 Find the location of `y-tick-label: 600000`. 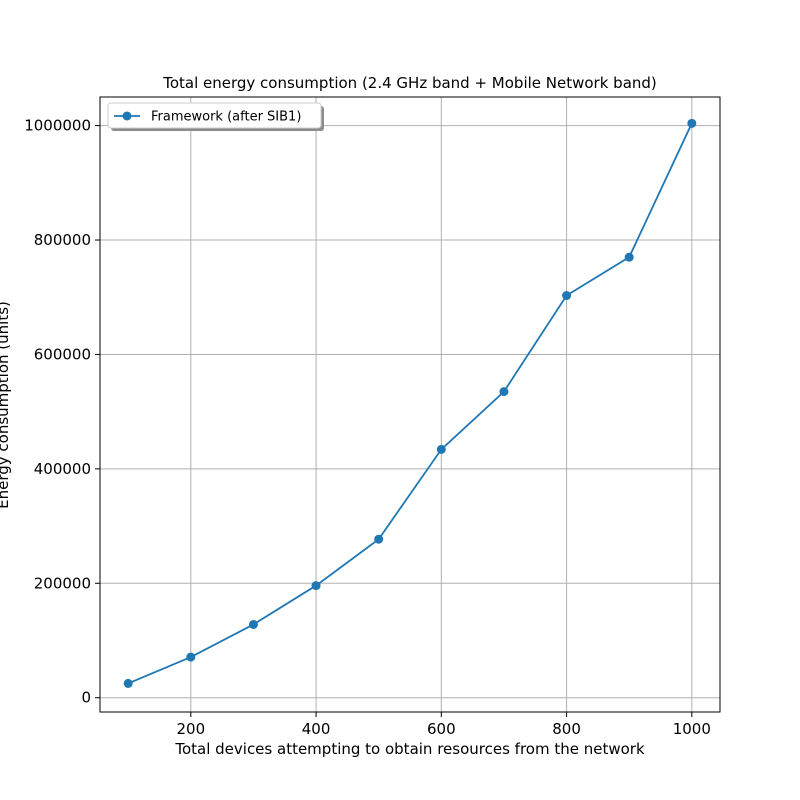

y-tick-label: 600000 is located at coordinates (62, 354).